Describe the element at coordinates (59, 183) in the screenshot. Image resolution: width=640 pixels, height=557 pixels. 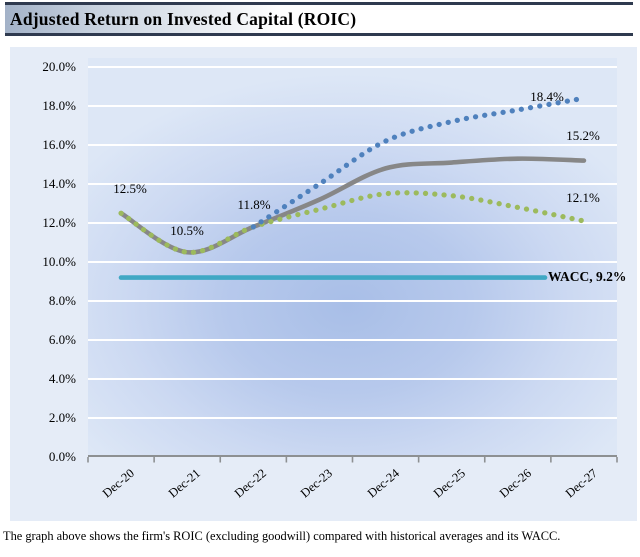
I see `y-tick-label: 14.0%` at that location.